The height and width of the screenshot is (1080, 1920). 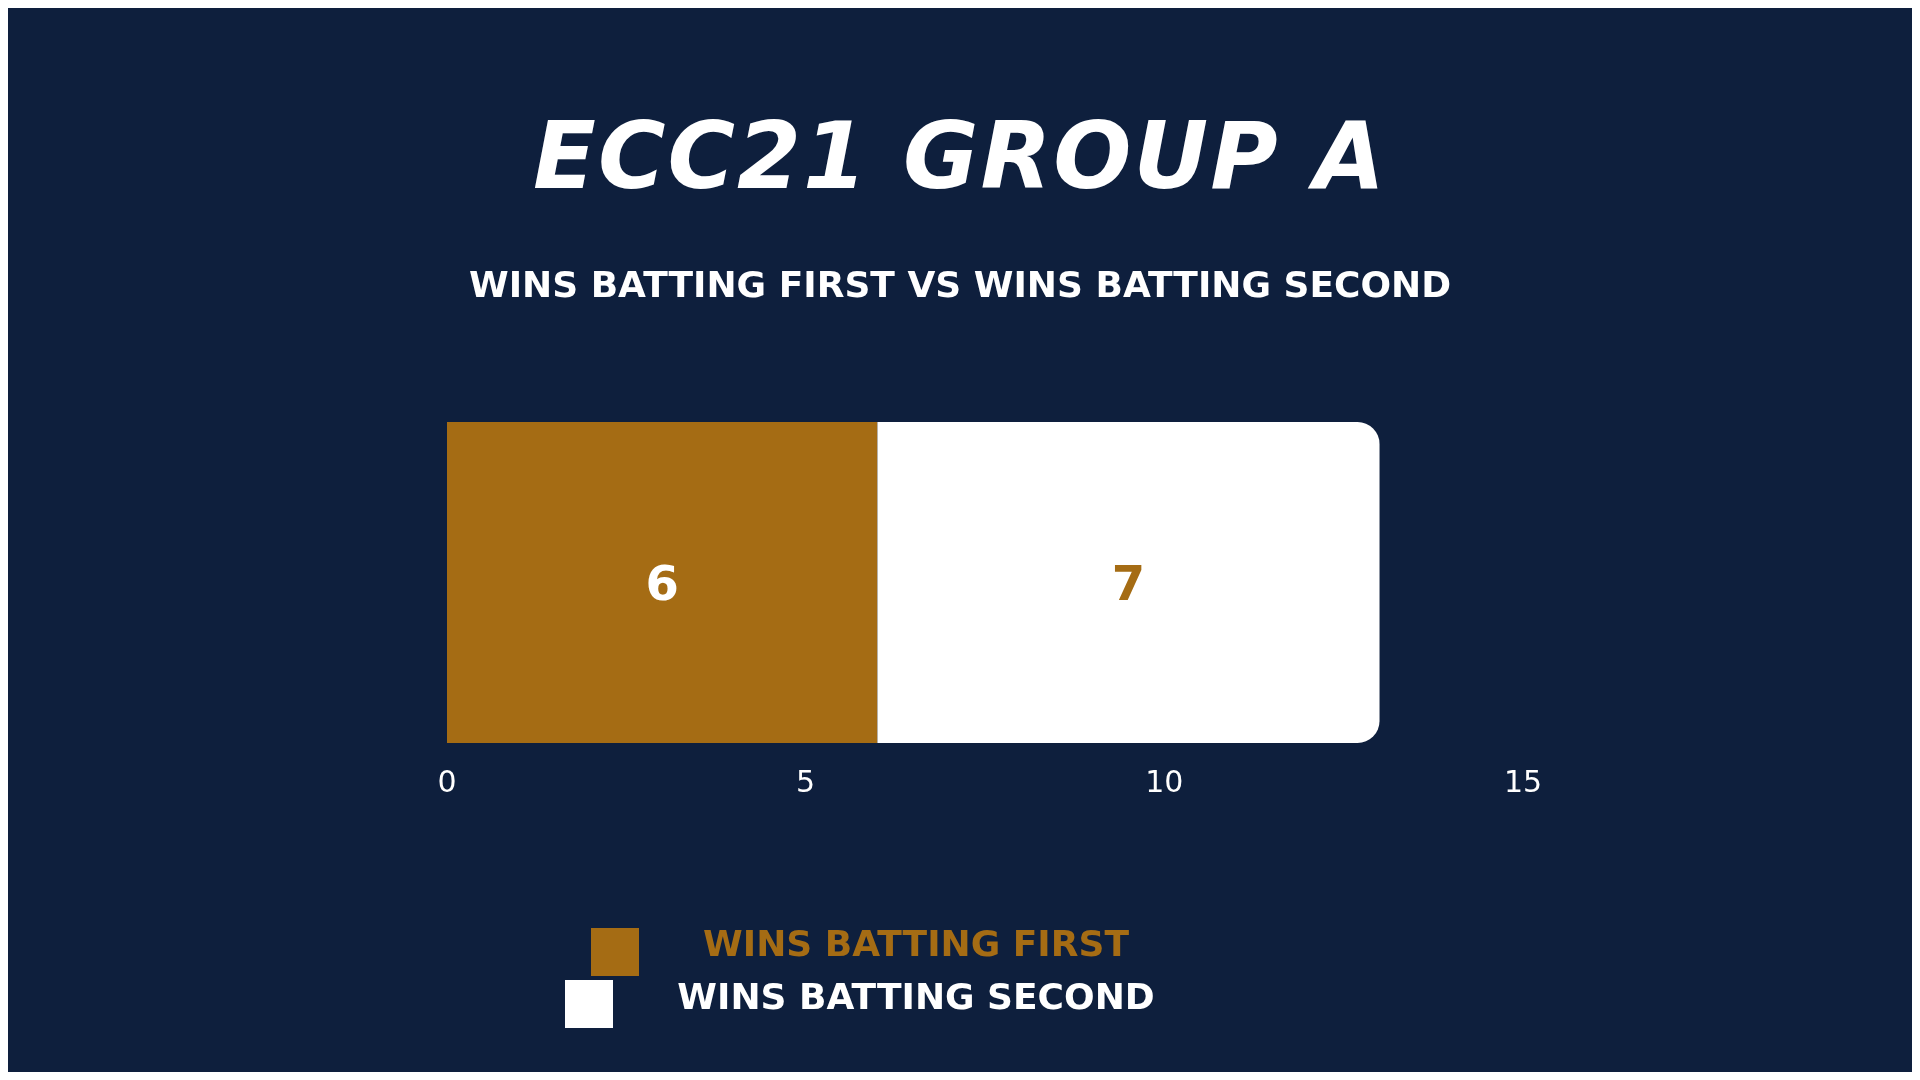 What do you see at coordinates (1164, 782) in the screenshot?
I see `x-tick-label: 10` at bounding box center [1164, 782].